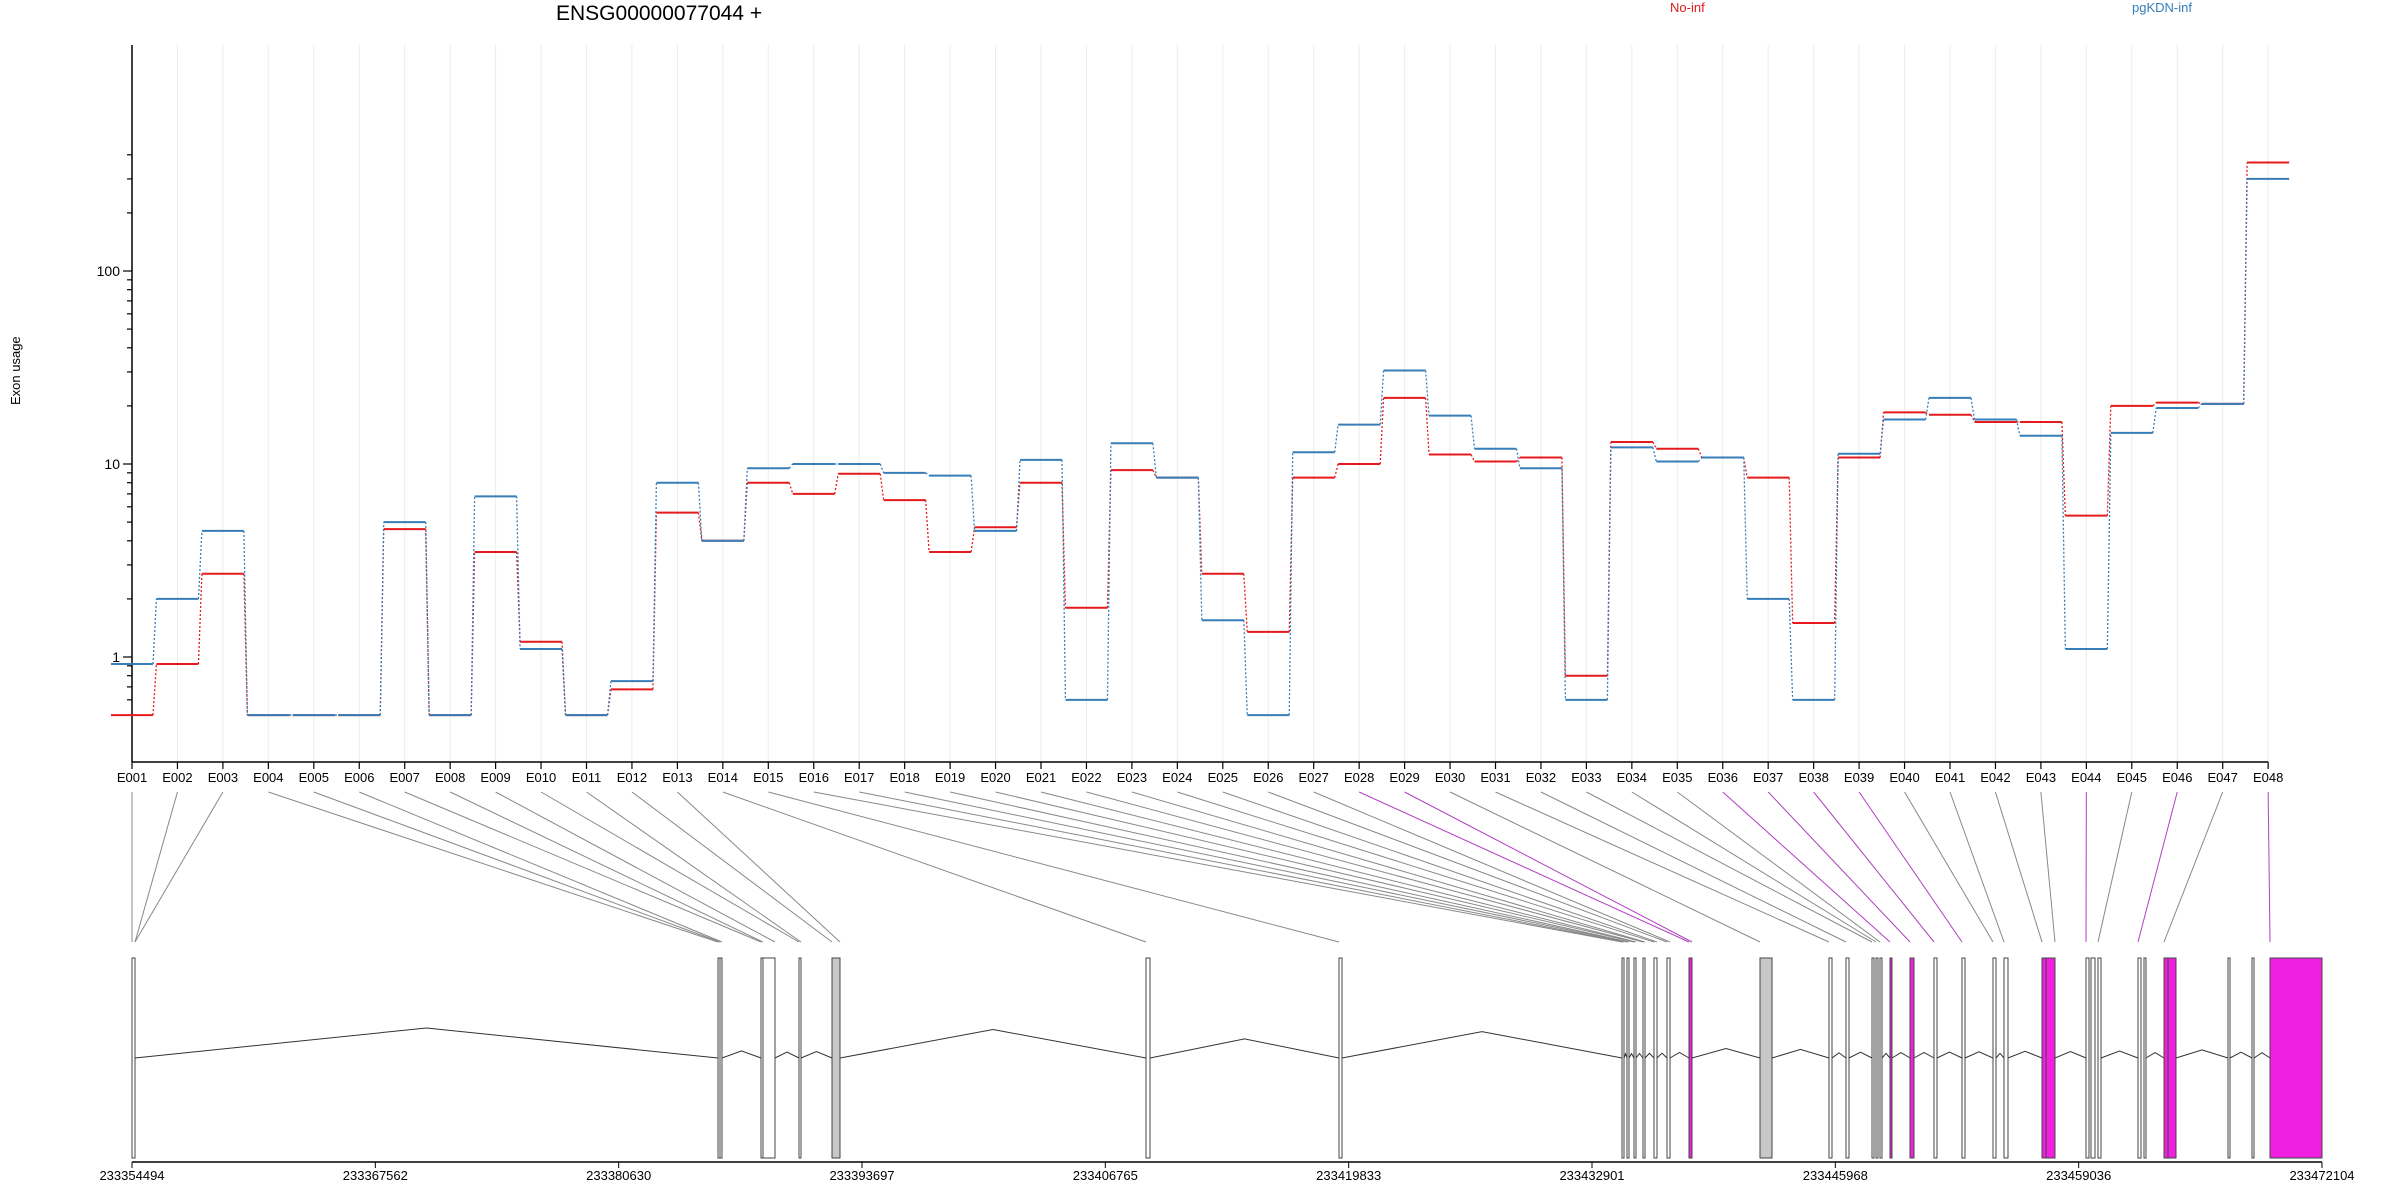 This screenshot has height=1200, width=2400. Describe the element at coordinates (859, 777) in the screenshot. I see `x-tick-label: E017` at that location.